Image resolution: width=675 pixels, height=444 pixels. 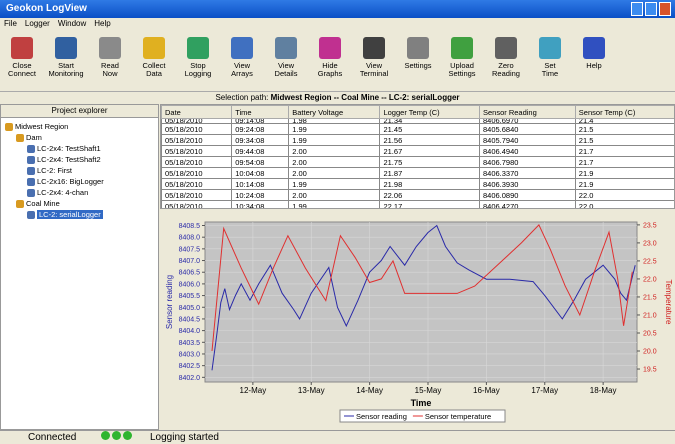 I want to click on y-tick-label: 8403.0, so click(x=190, y=354).